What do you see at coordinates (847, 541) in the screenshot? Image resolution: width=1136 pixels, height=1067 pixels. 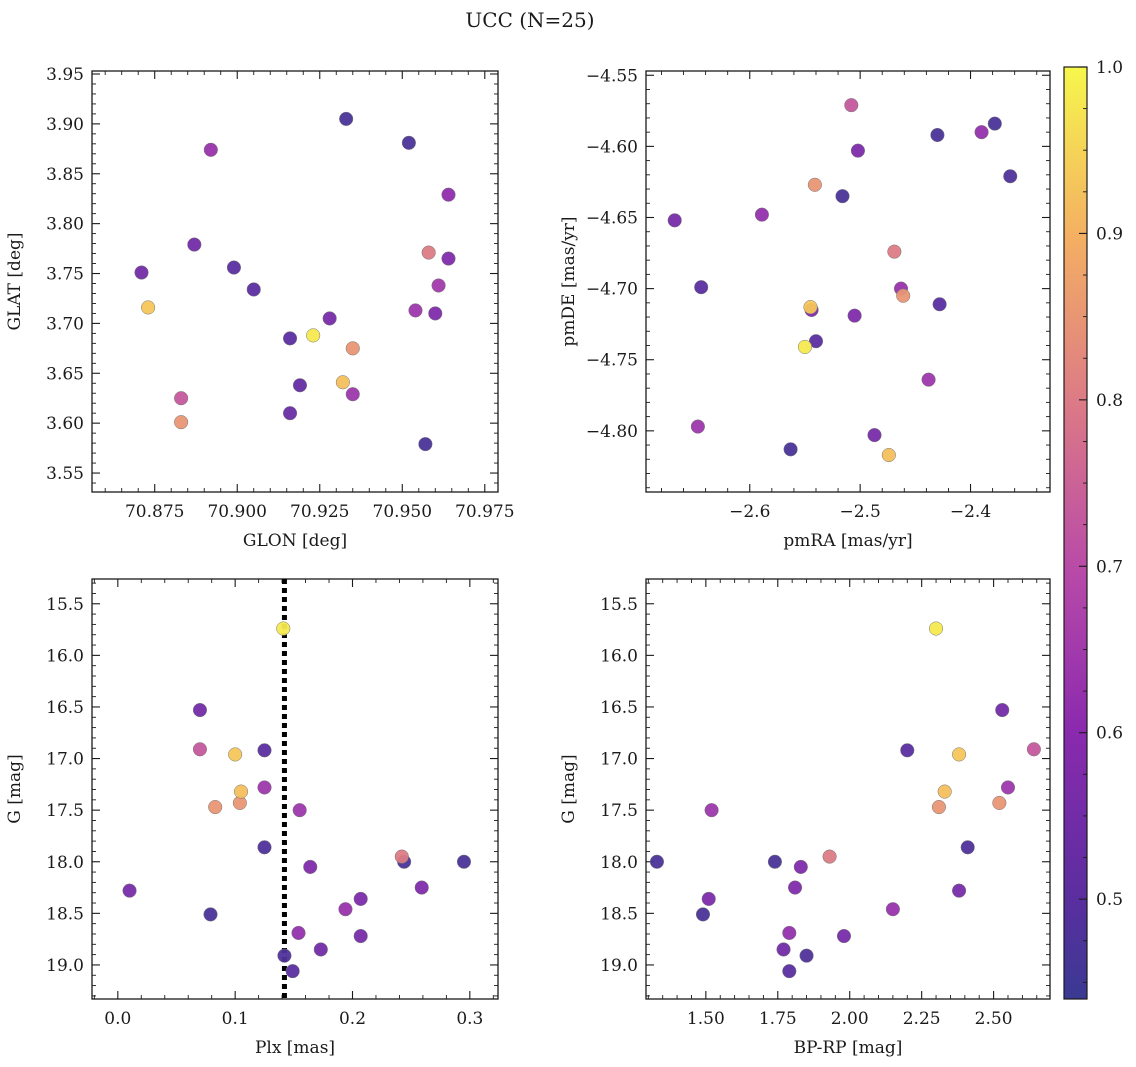 I see `x-axis-label: pmRA [mas/yr]` at bounding box center [847, 541].